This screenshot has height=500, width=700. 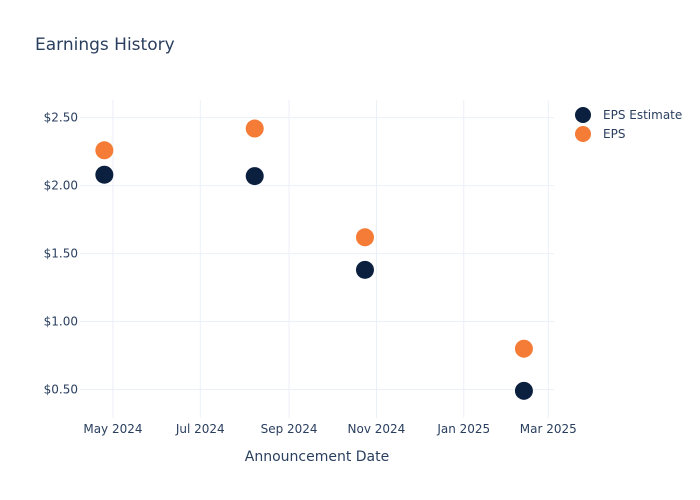 I want to click on legend-label: EPS, so click(x=614, y=134).